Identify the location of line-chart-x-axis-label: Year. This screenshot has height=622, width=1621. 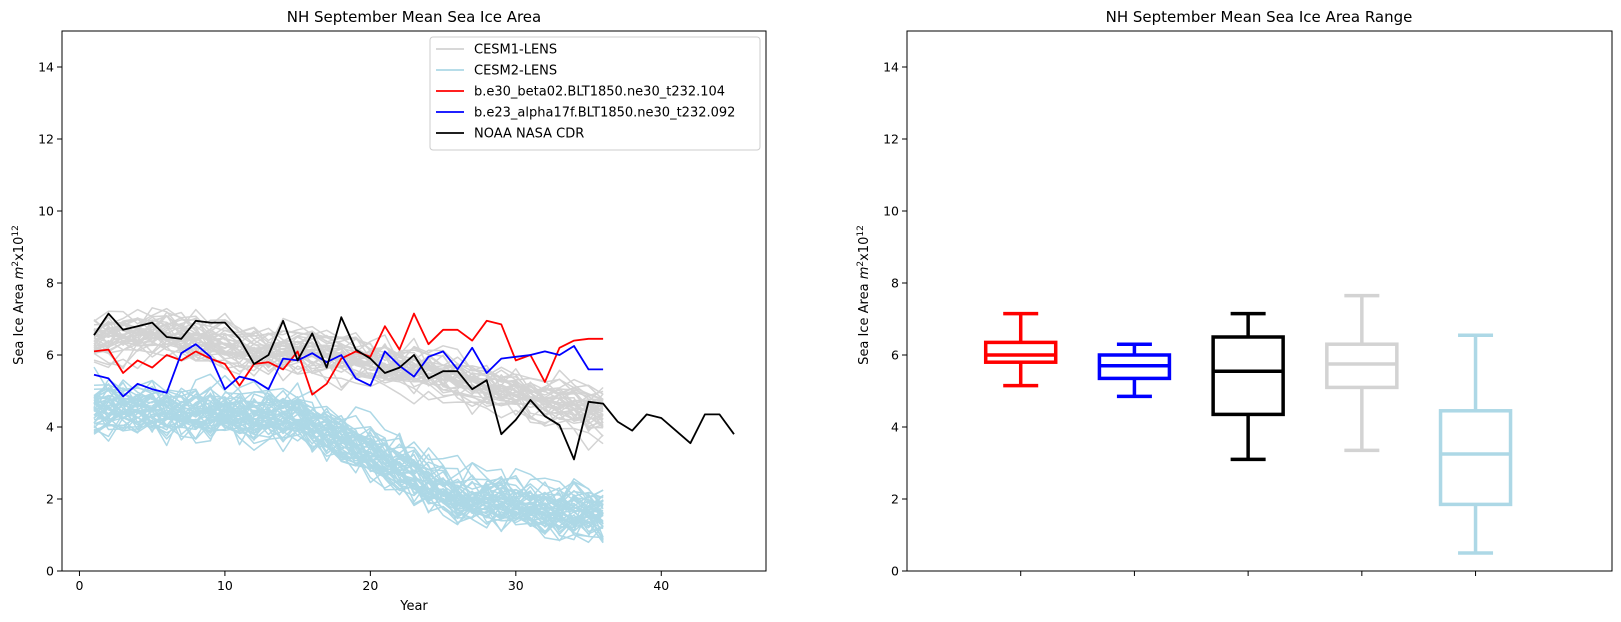
(413, 606).